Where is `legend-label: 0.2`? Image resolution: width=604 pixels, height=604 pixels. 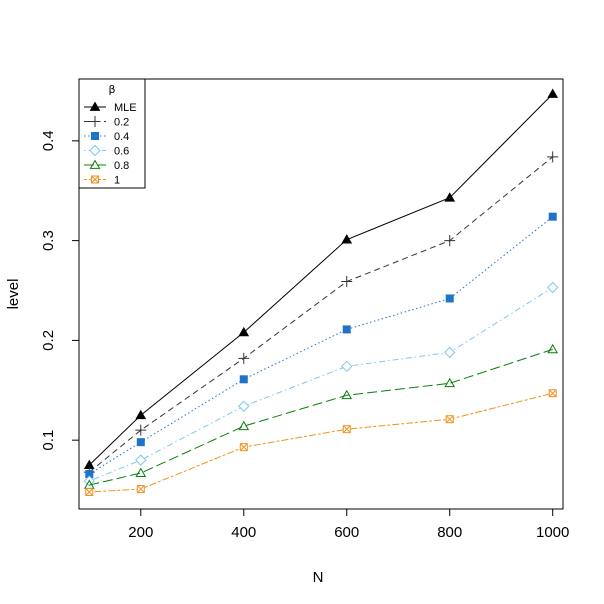
legend-label: 0.2 is located at coordinates (121, 123).